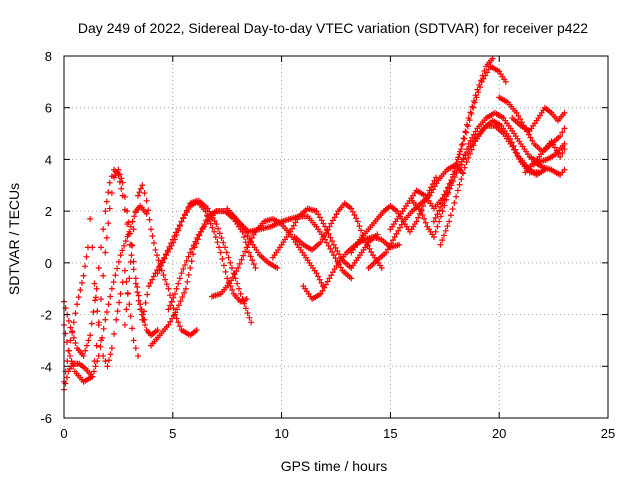 This screenshot has width=640, height=480. What do you see at coordinates (46, 315) in the screenshot?
I see `y-tick-label: -2` at bounding box center [46, 315].